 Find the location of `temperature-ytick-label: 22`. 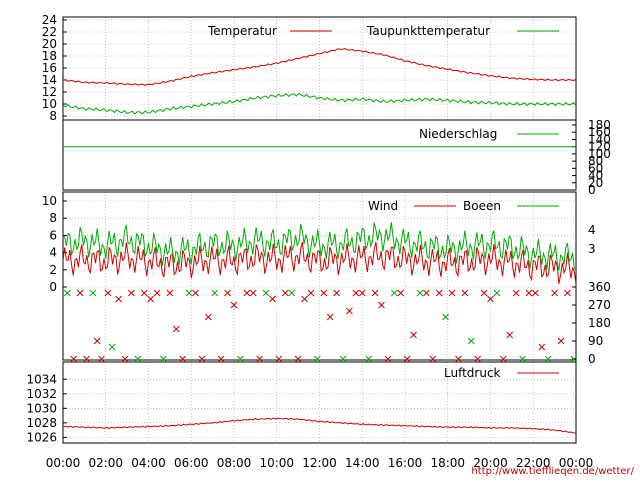

temperature-ytick-label: 22 is located at coordinates (49, 32).